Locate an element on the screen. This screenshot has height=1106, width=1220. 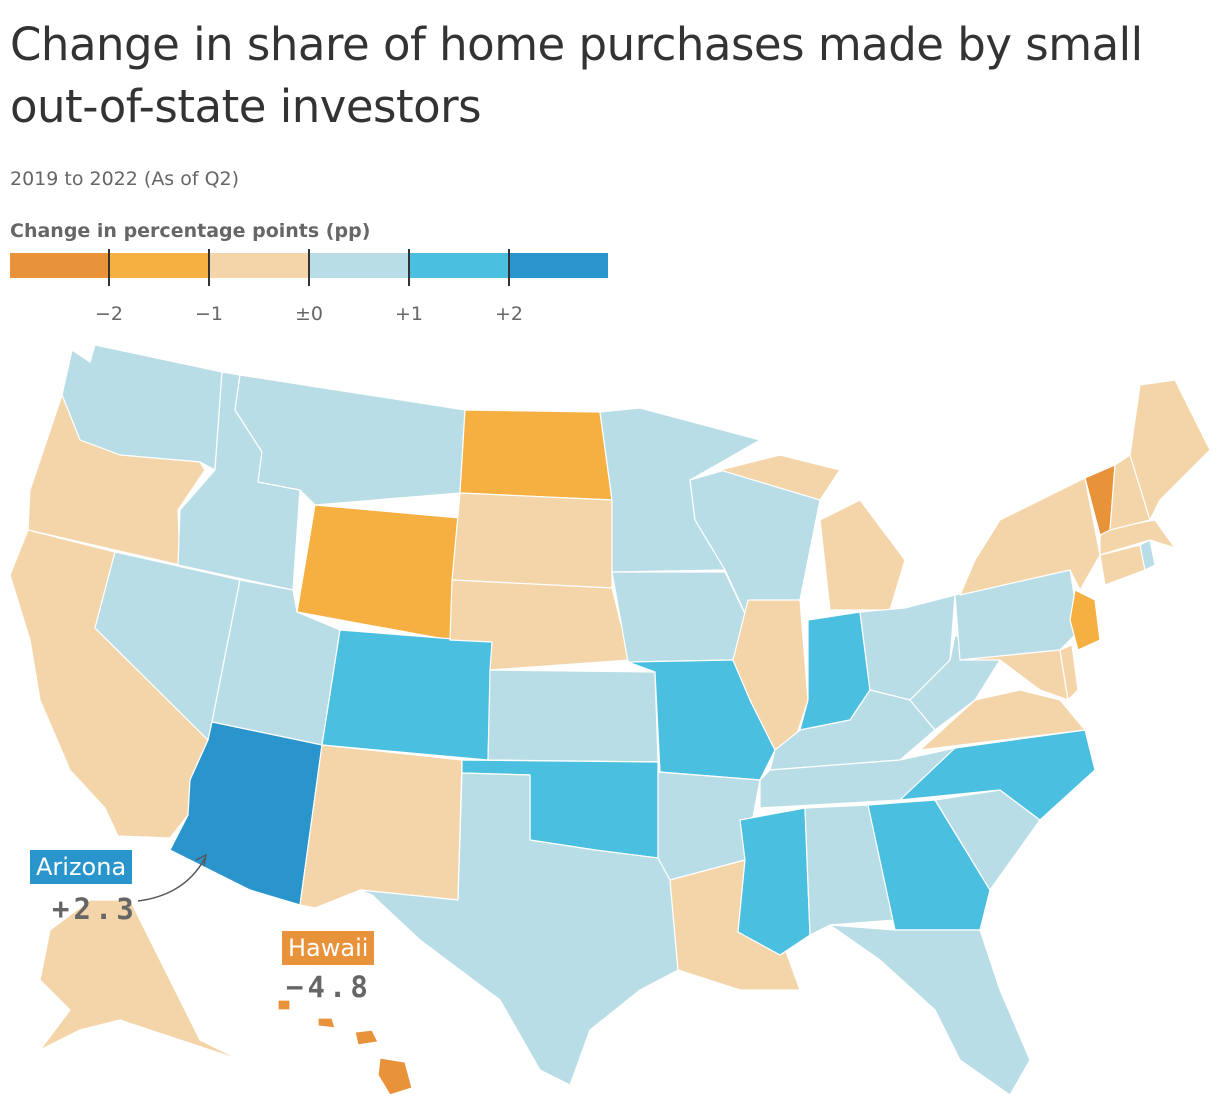
Maine is located at coordinates (1170, 450).